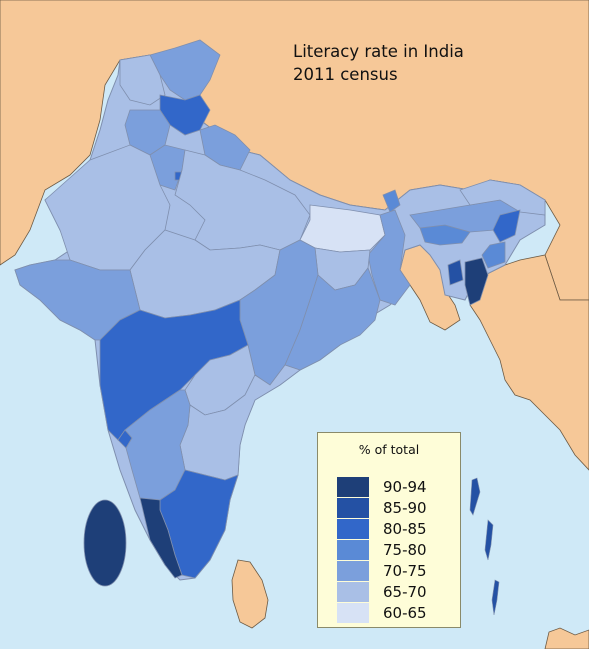  Describe the element at coordinates (502, 197) in the screenshot. I see `state-arunachal` at that location.